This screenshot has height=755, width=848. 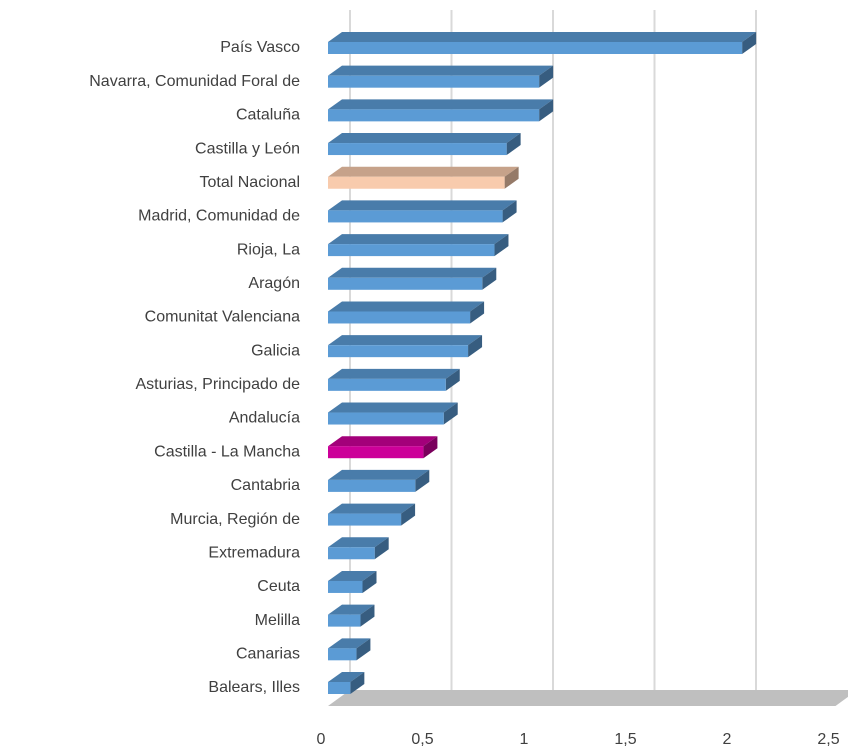 What do you see at coordinates (625, 739) in the screenshot?
I see `x-tick-label: 1,5` at bounding box center [625, 739].